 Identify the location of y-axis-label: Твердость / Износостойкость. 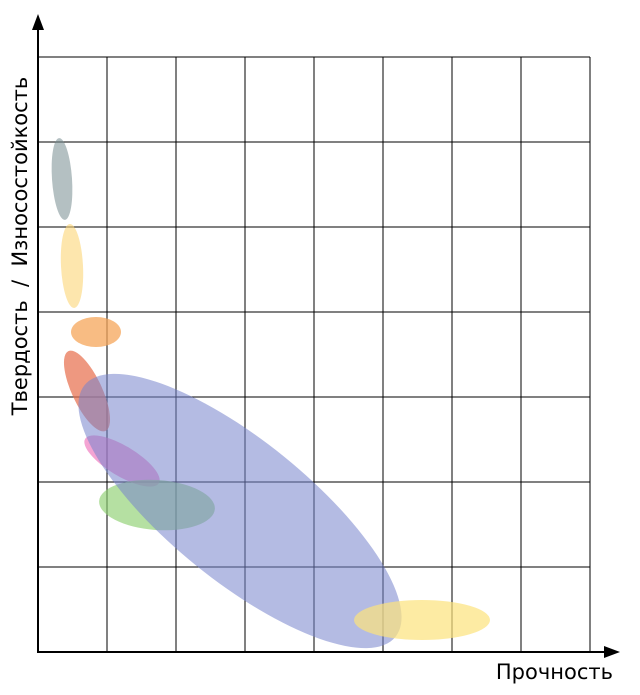
(20, 247).